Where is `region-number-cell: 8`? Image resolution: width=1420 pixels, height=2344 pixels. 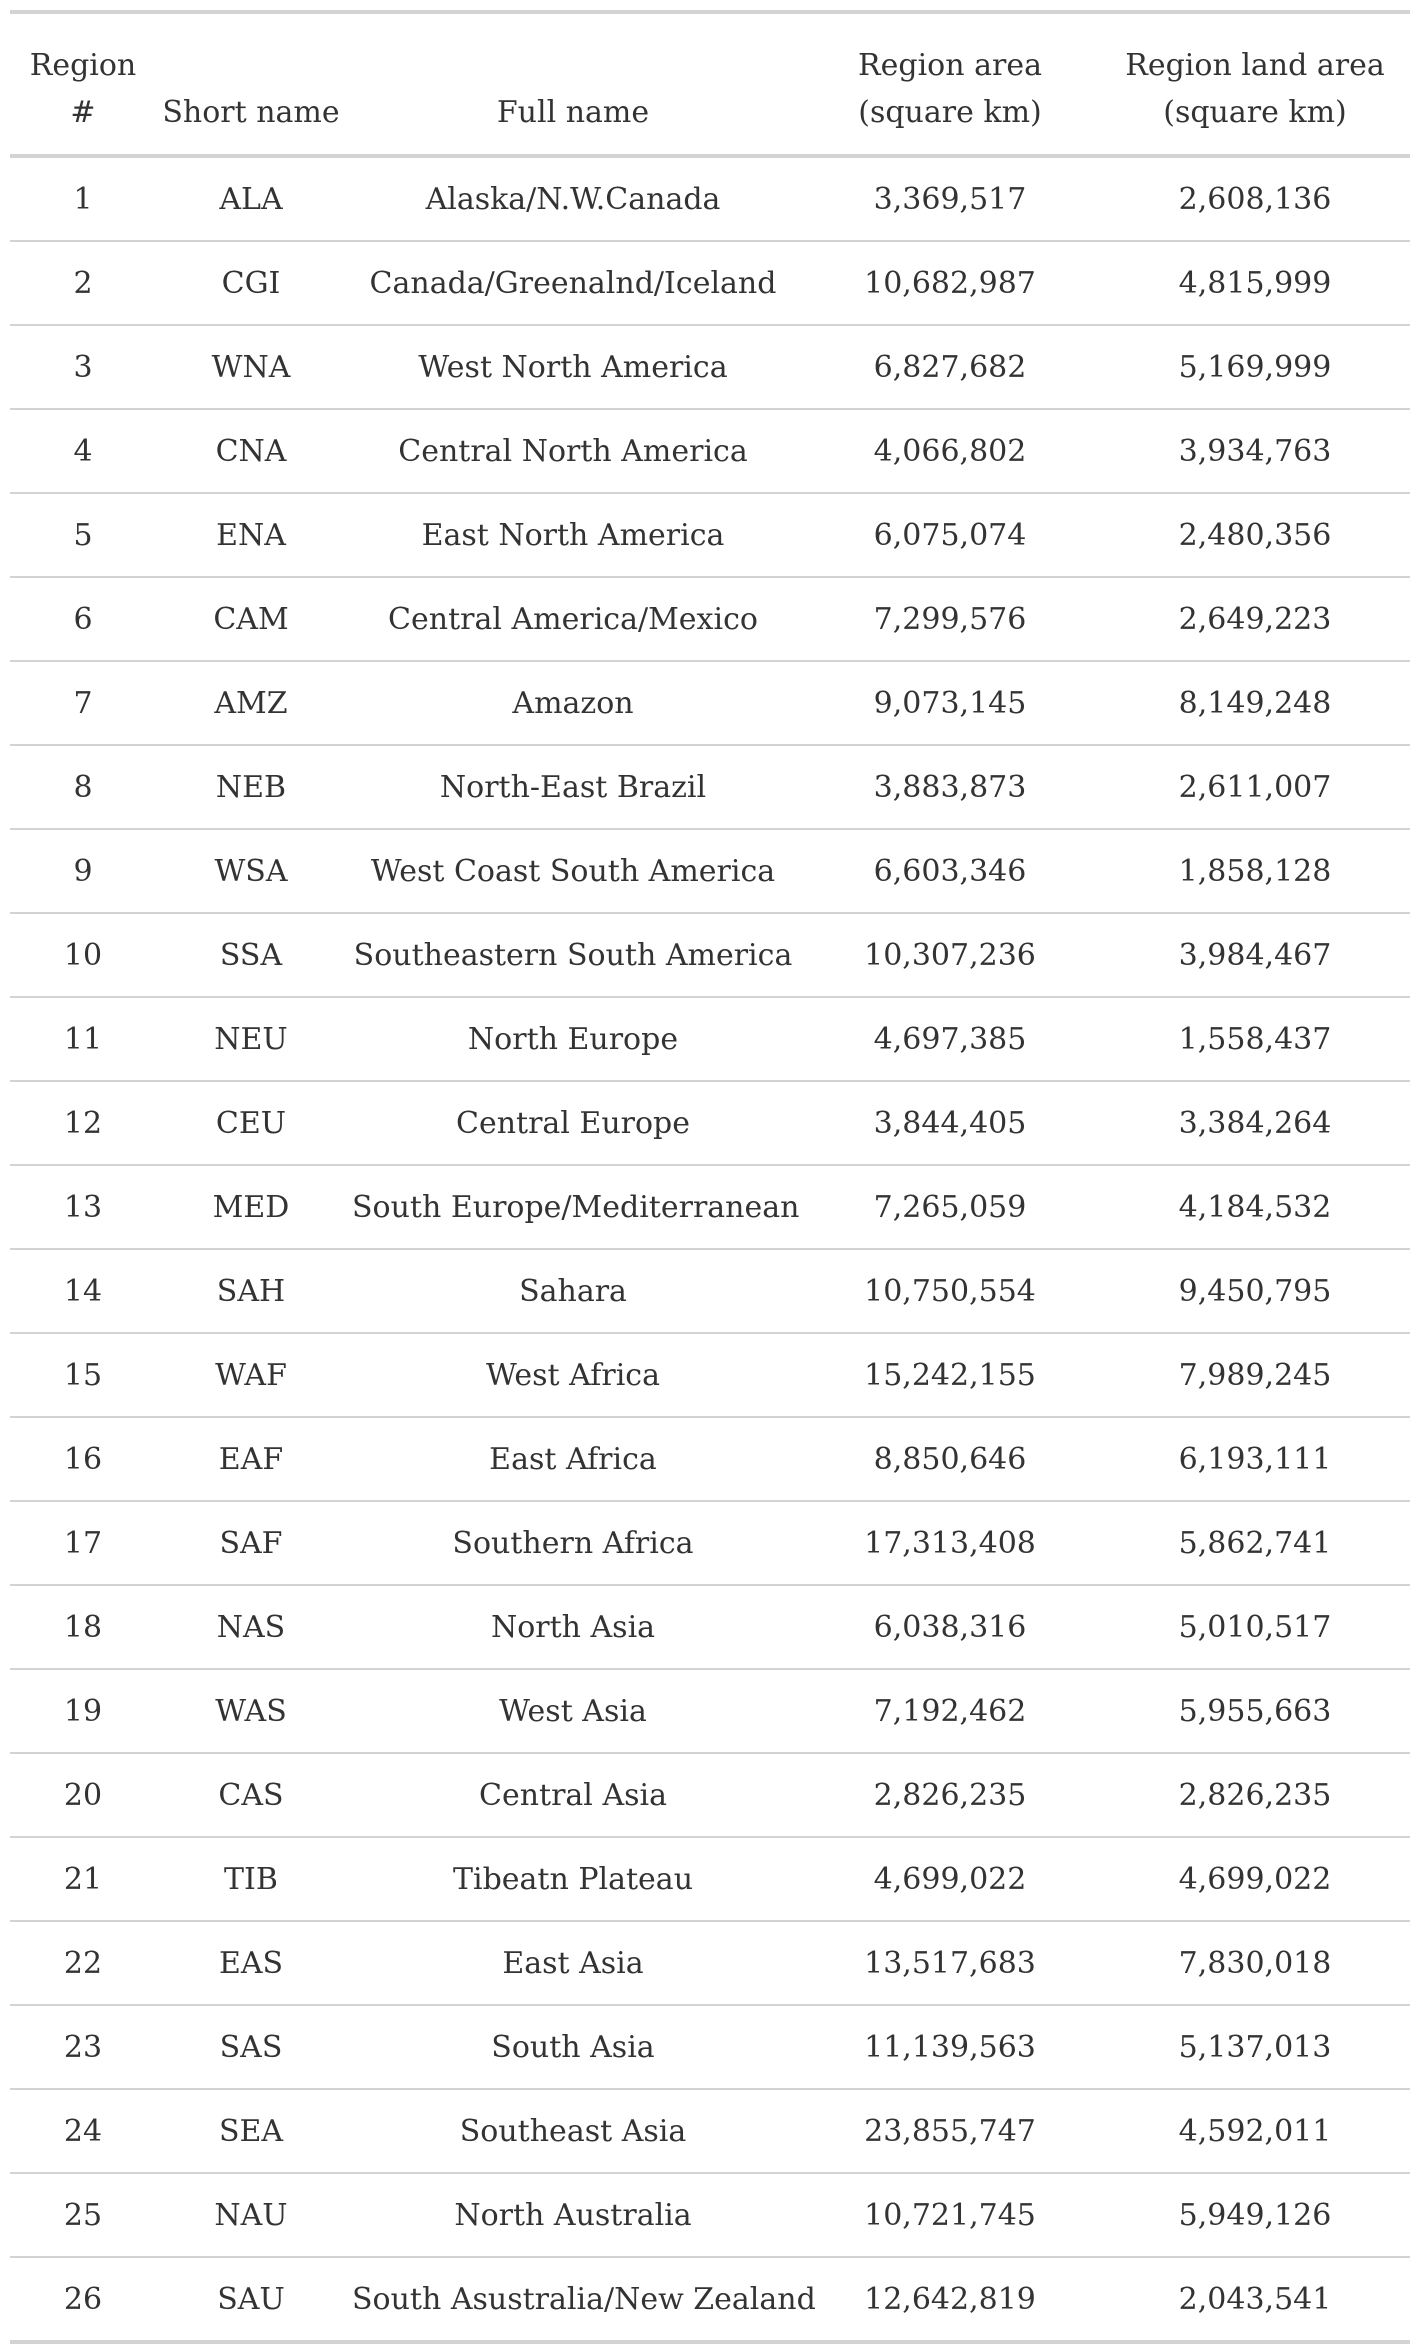
region-number-cell: 8 is located at coordinates (83, 787).